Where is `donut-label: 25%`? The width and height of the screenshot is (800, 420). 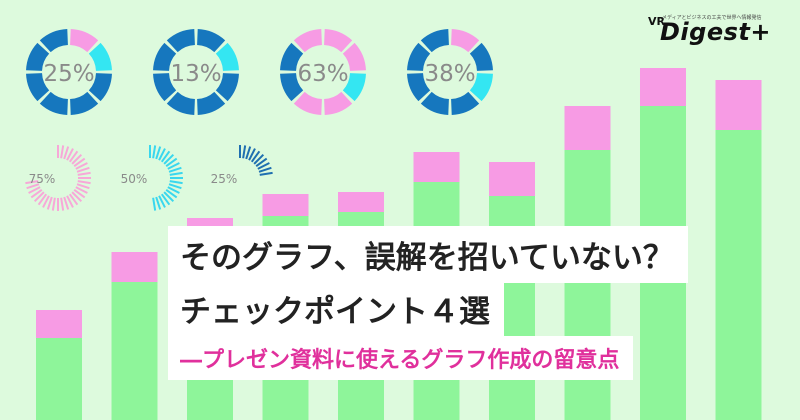
donut-label: 25% is located at coordinates (68, 74).